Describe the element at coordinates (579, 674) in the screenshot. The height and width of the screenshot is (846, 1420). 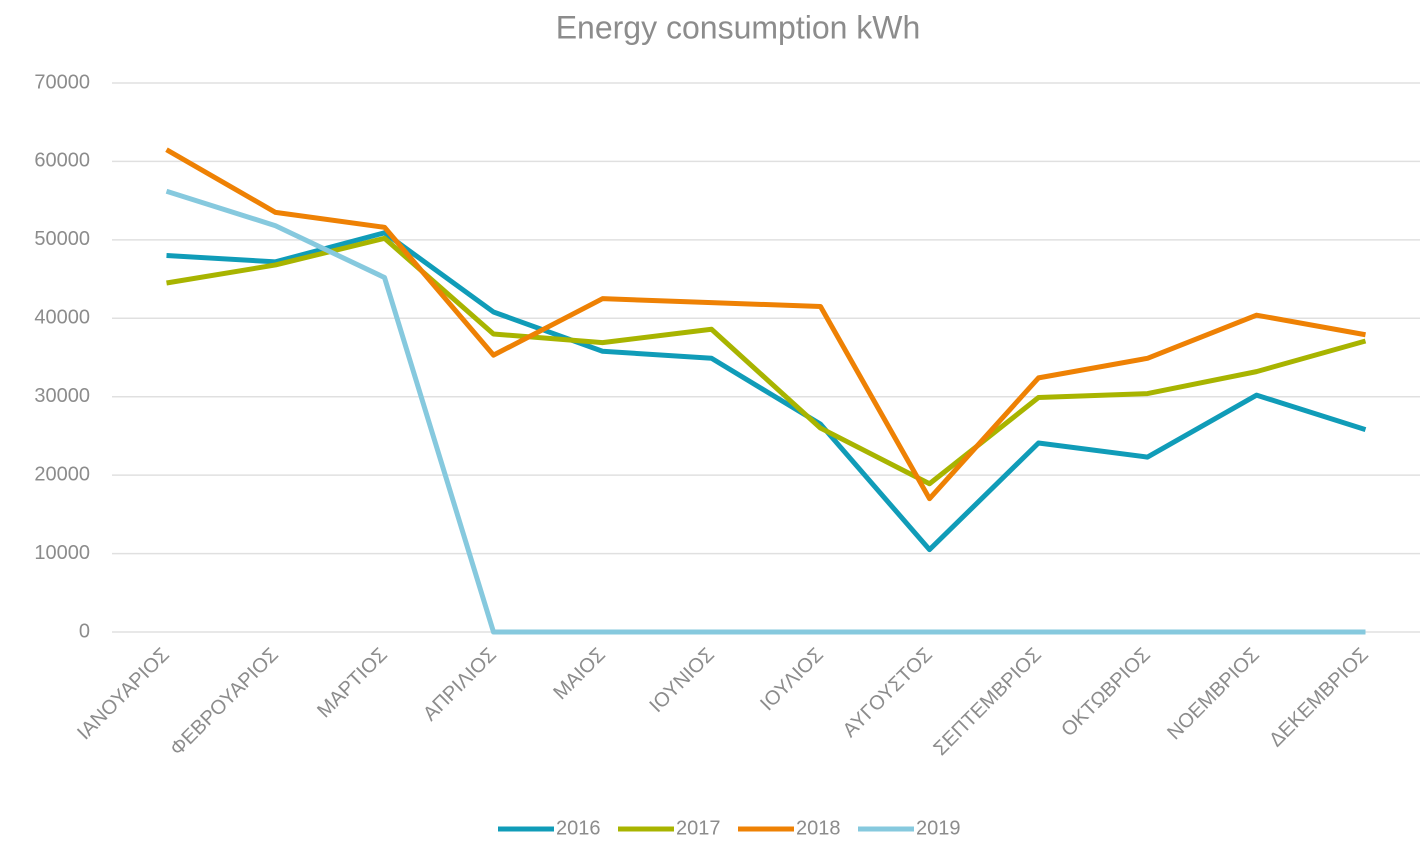
I see `x-tick-label: ΜΑΙΟΣ` at that location.